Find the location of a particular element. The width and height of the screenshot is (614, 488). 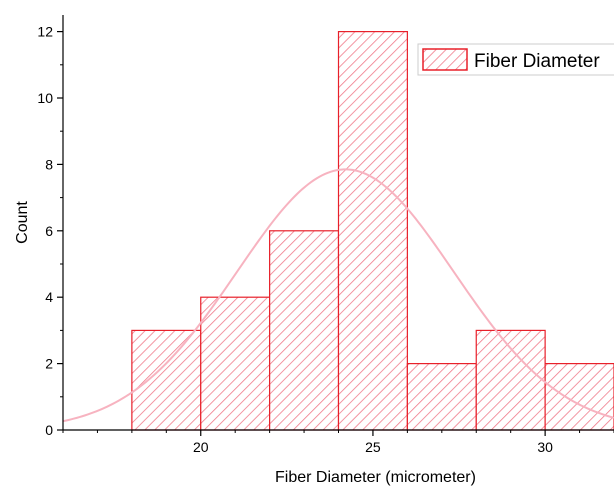

y-tick-label: 2 is located at coordinates (49, 364).